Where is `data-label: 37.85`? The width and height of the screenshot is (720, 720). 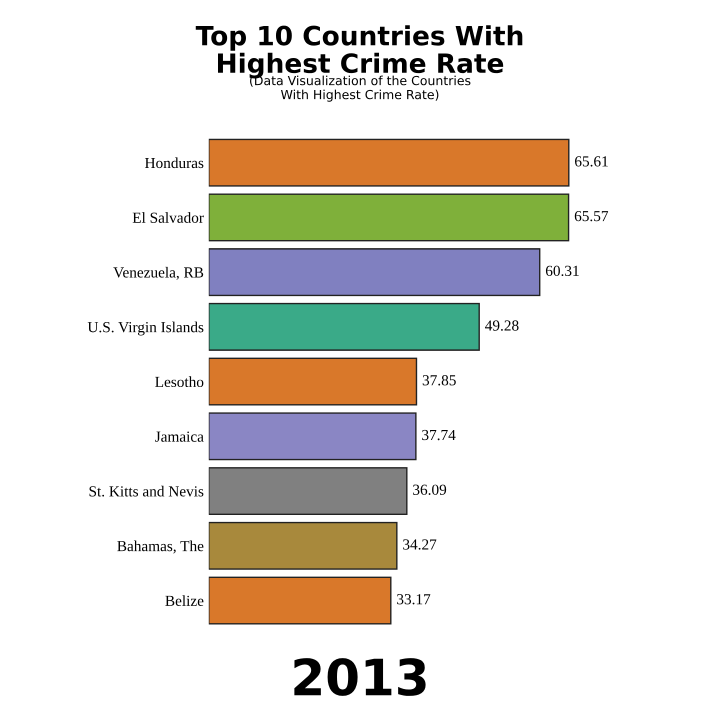 data-label: 37.85 is located at coordinates (439, 380).